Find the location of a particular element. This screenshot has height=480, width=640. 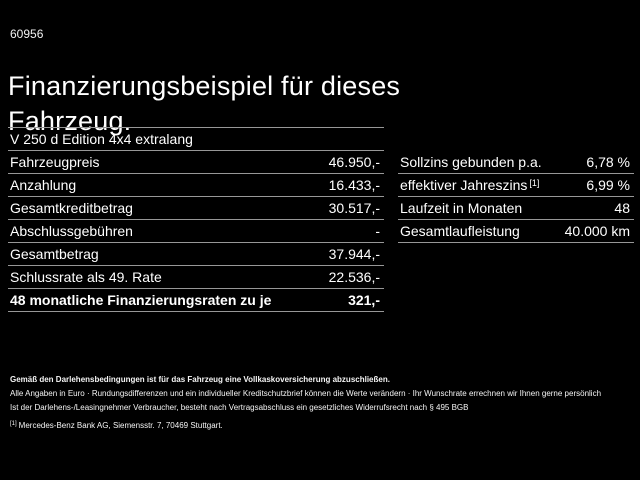

table-row-effektiver-jahreszins: effektiver Jahreszins [1] 6,99 % is located at coordinates (516, 185).